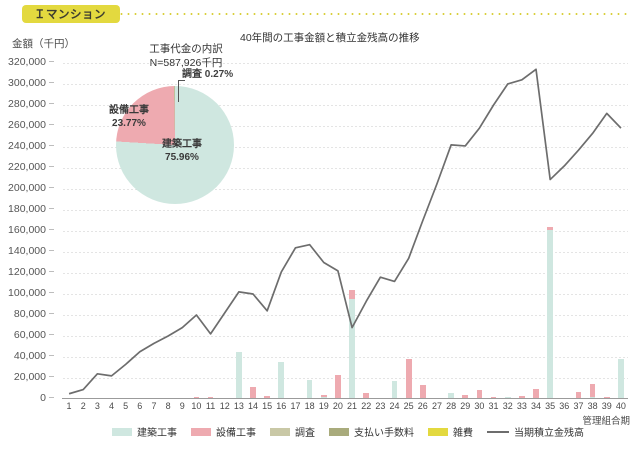  What do you see at coordinates (182, 406) in the screenshot?
I see `x-axis-tick-label: 9` at bounding box center [182, 406].